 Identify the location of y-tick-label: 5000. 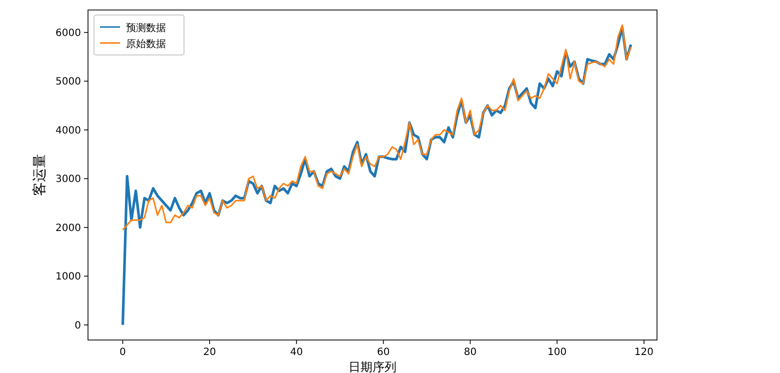
(68, 82).